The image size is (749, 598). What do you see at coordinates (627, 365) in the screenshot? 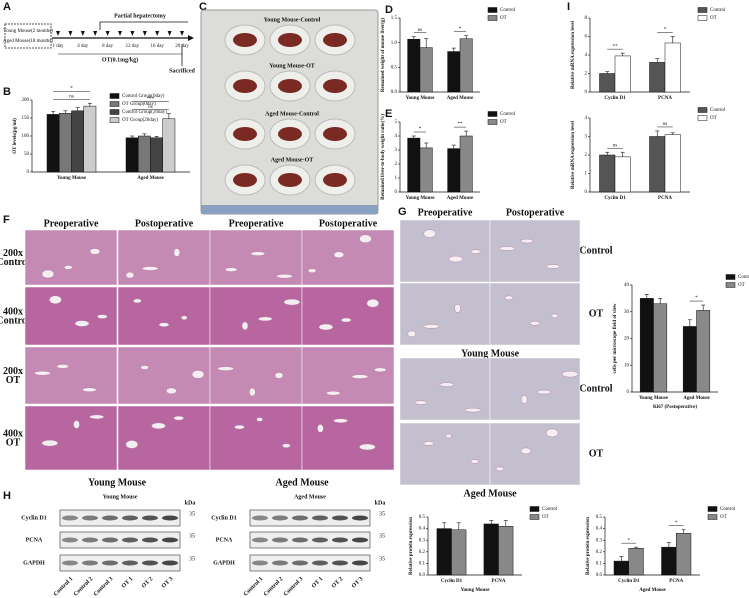
I see `y-tick-label: 10` at bounding box center [627, 365].